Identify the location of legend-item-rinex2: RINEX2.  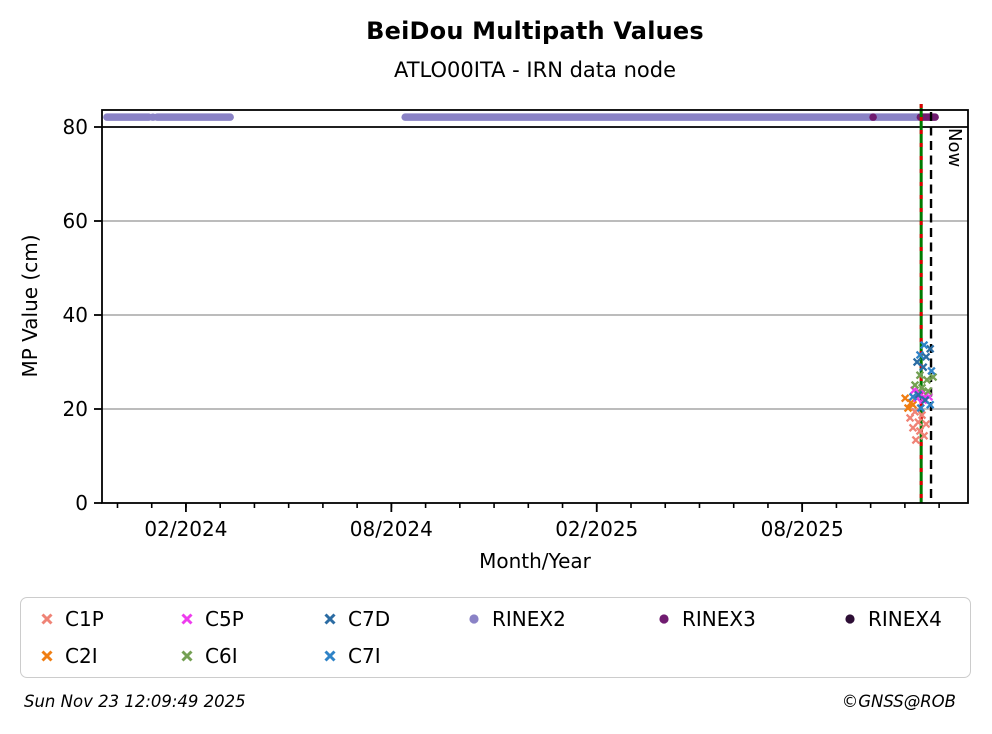
(516, 619).